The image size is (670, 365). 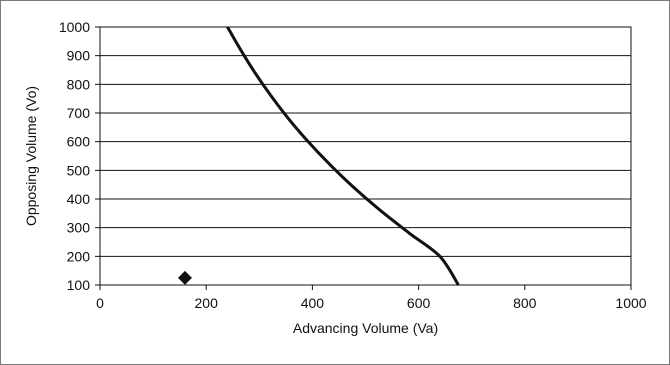 I want to click on x-tick-label-1000: 1000, so click(x=630, y=303).